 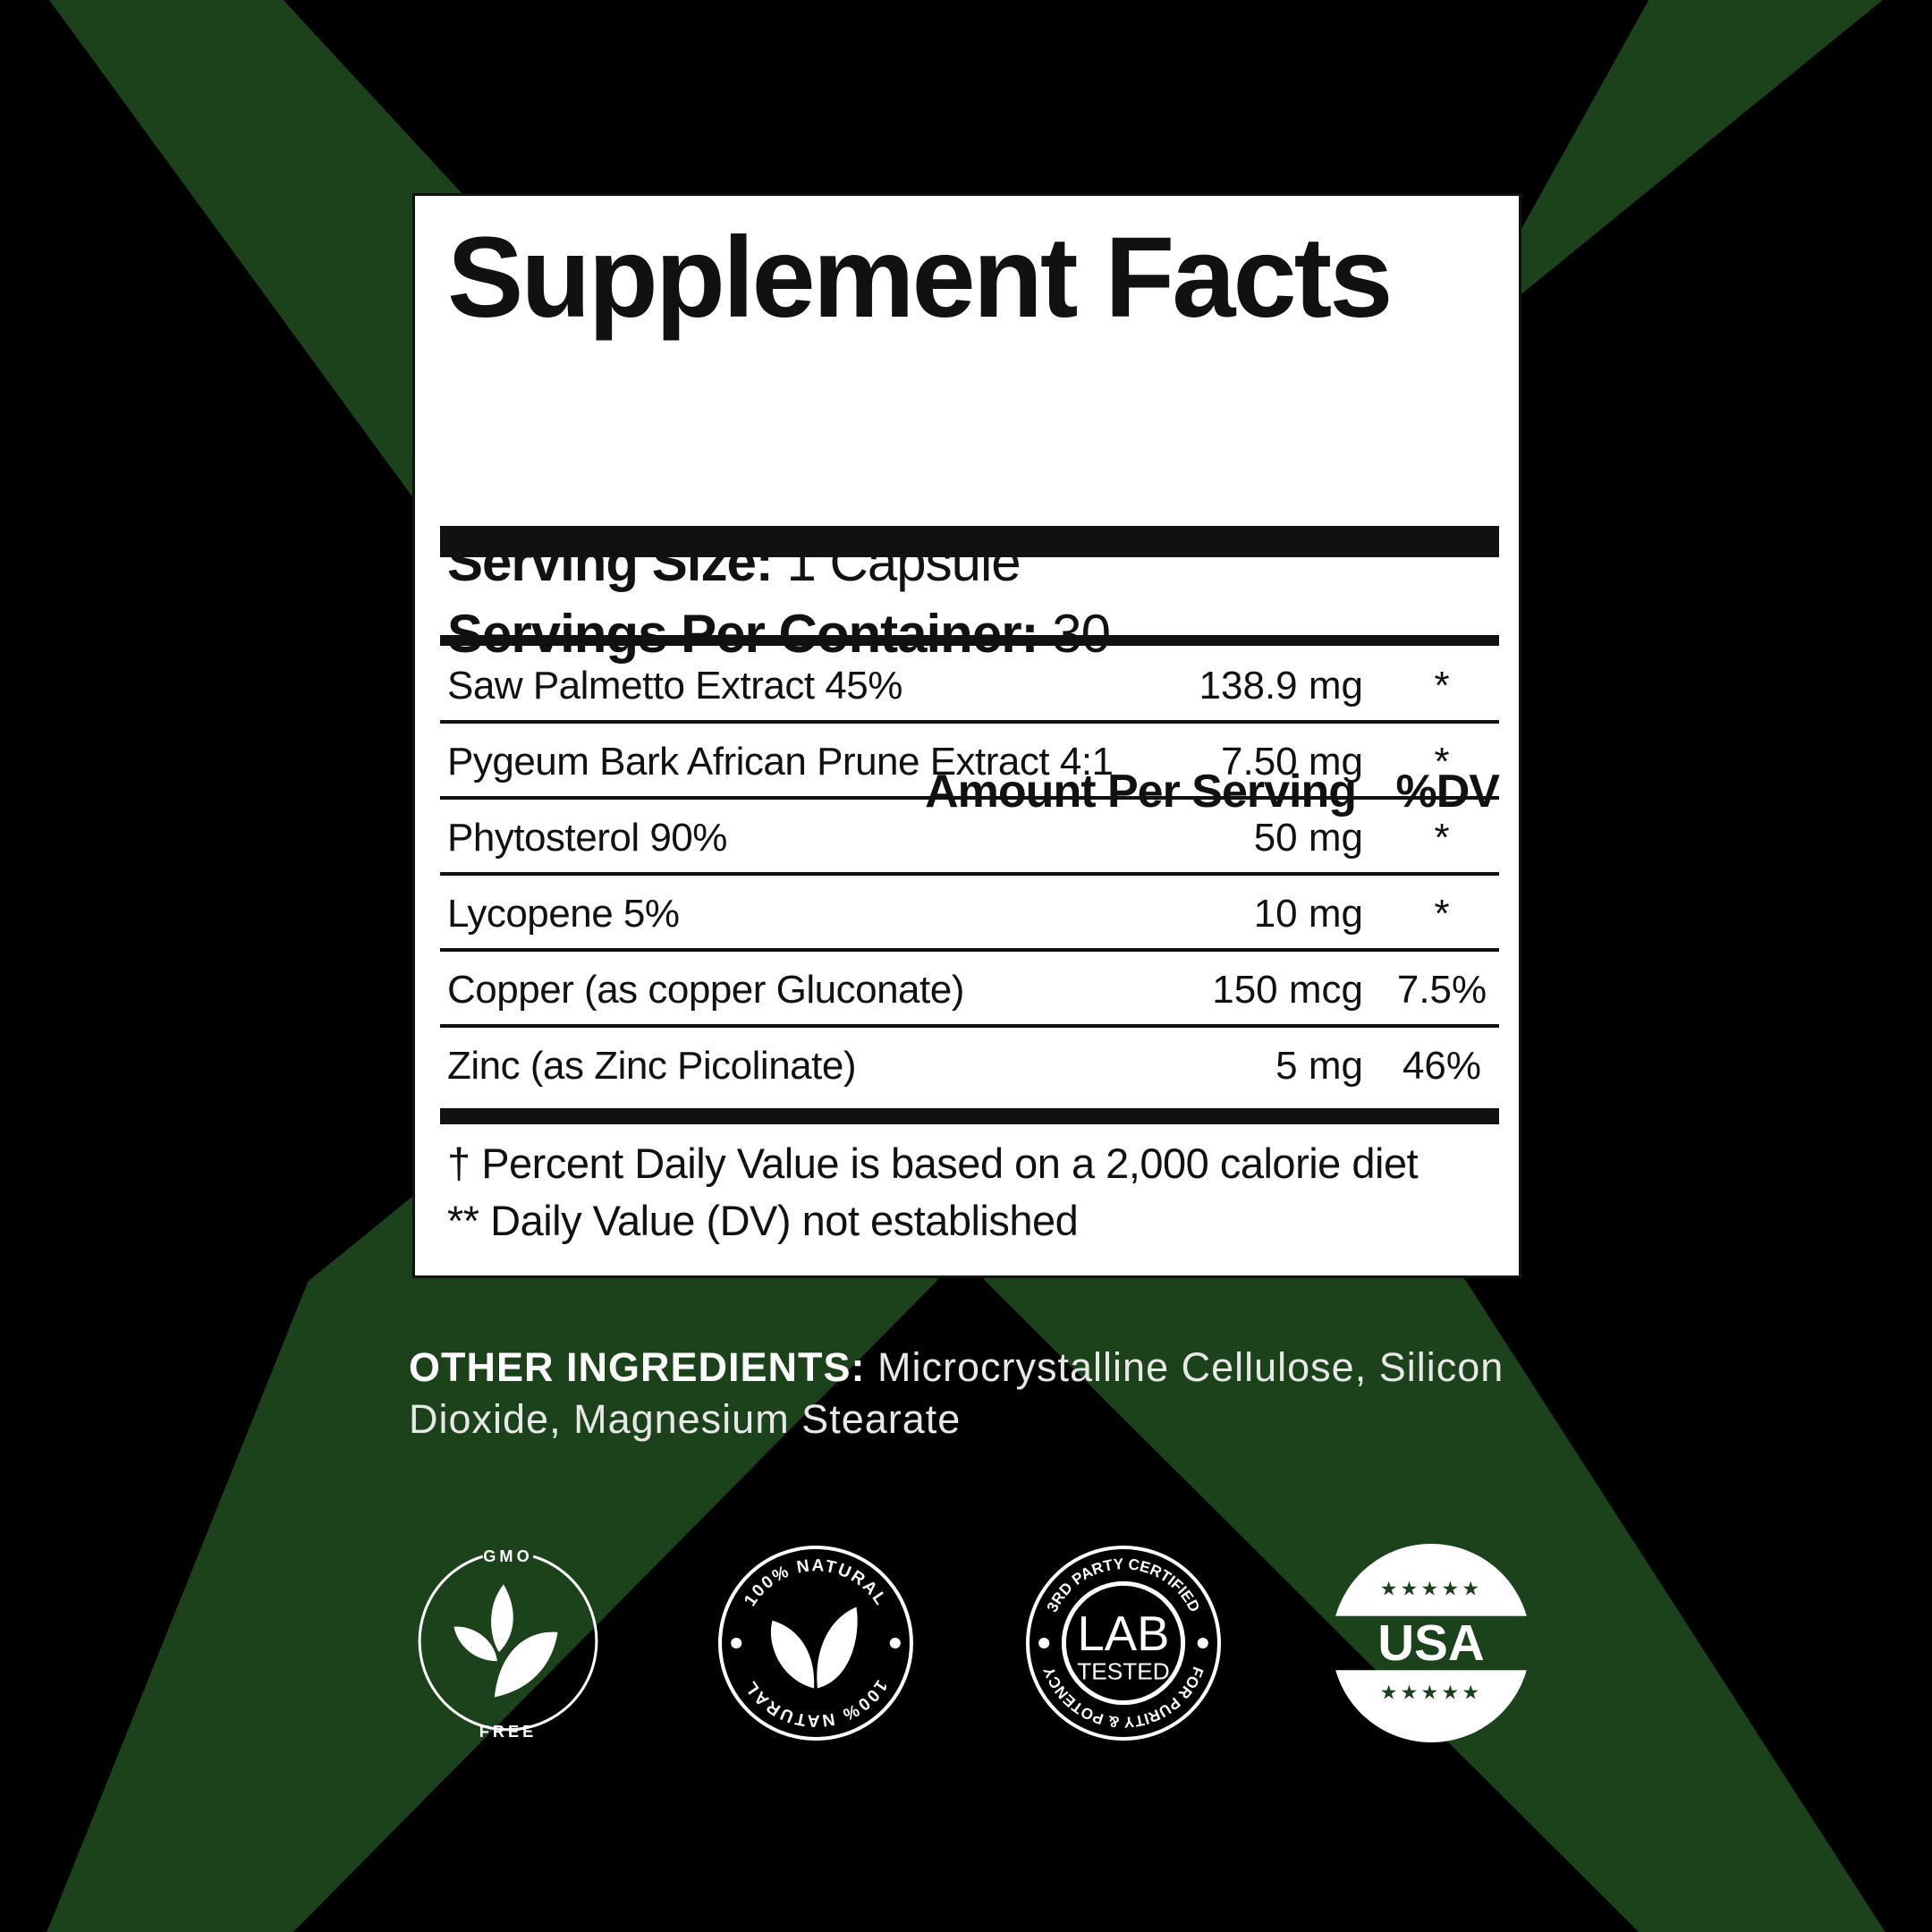 I want to click on gmo-free-badge: GMO FREE, so click(x=508, y=1644).